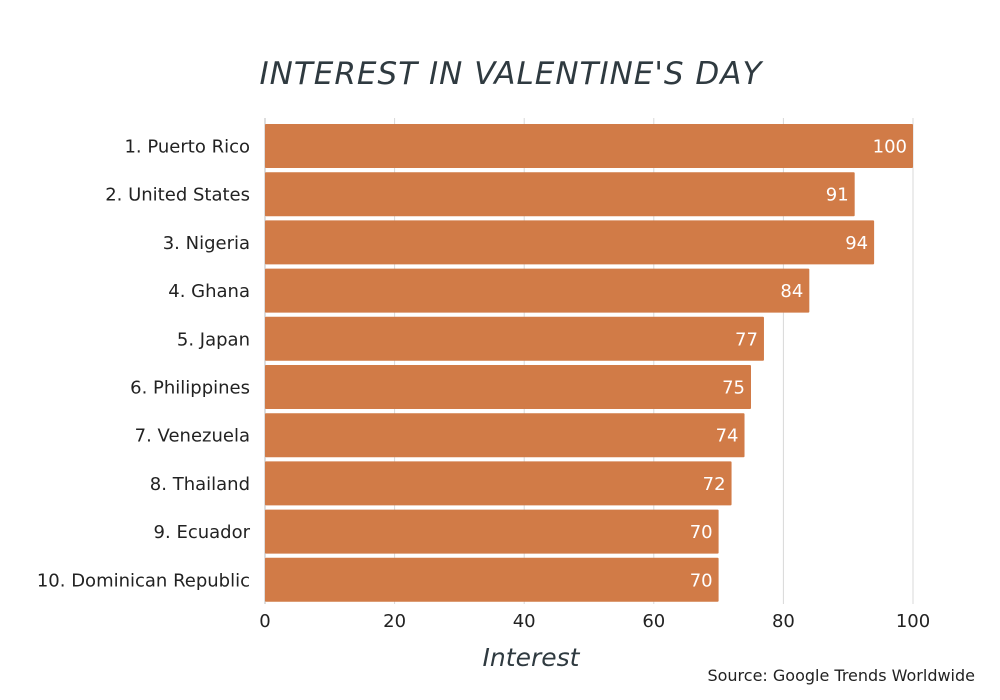  Describe the element at coordinates (524, 621) in the screenshot. I see `x-tick-label: 40` at that location.